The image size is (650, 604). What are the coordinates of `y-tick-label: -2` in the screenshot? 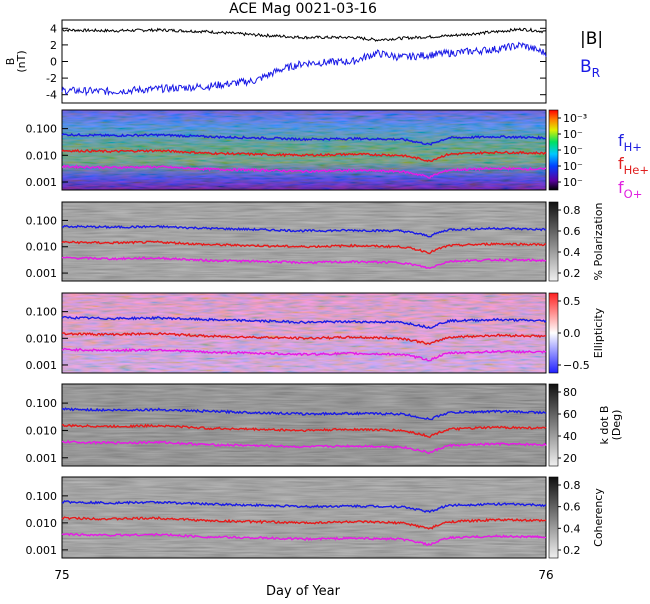 It's located at (51, 78).